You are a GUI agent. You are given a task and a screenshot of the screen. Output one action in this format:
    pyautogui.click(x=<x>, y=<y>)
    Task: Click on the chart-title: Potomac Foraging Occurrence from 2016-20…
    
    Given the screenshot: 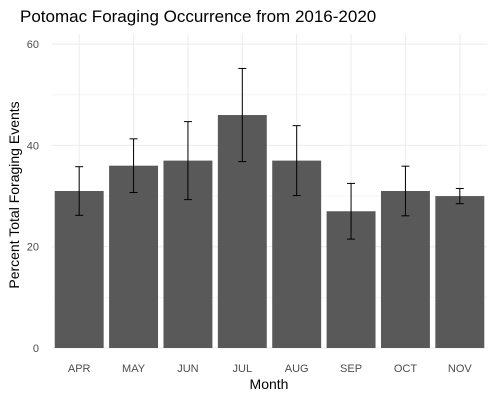 What is the action you would take?
    pyautogui.click(x=198, y=16)
    